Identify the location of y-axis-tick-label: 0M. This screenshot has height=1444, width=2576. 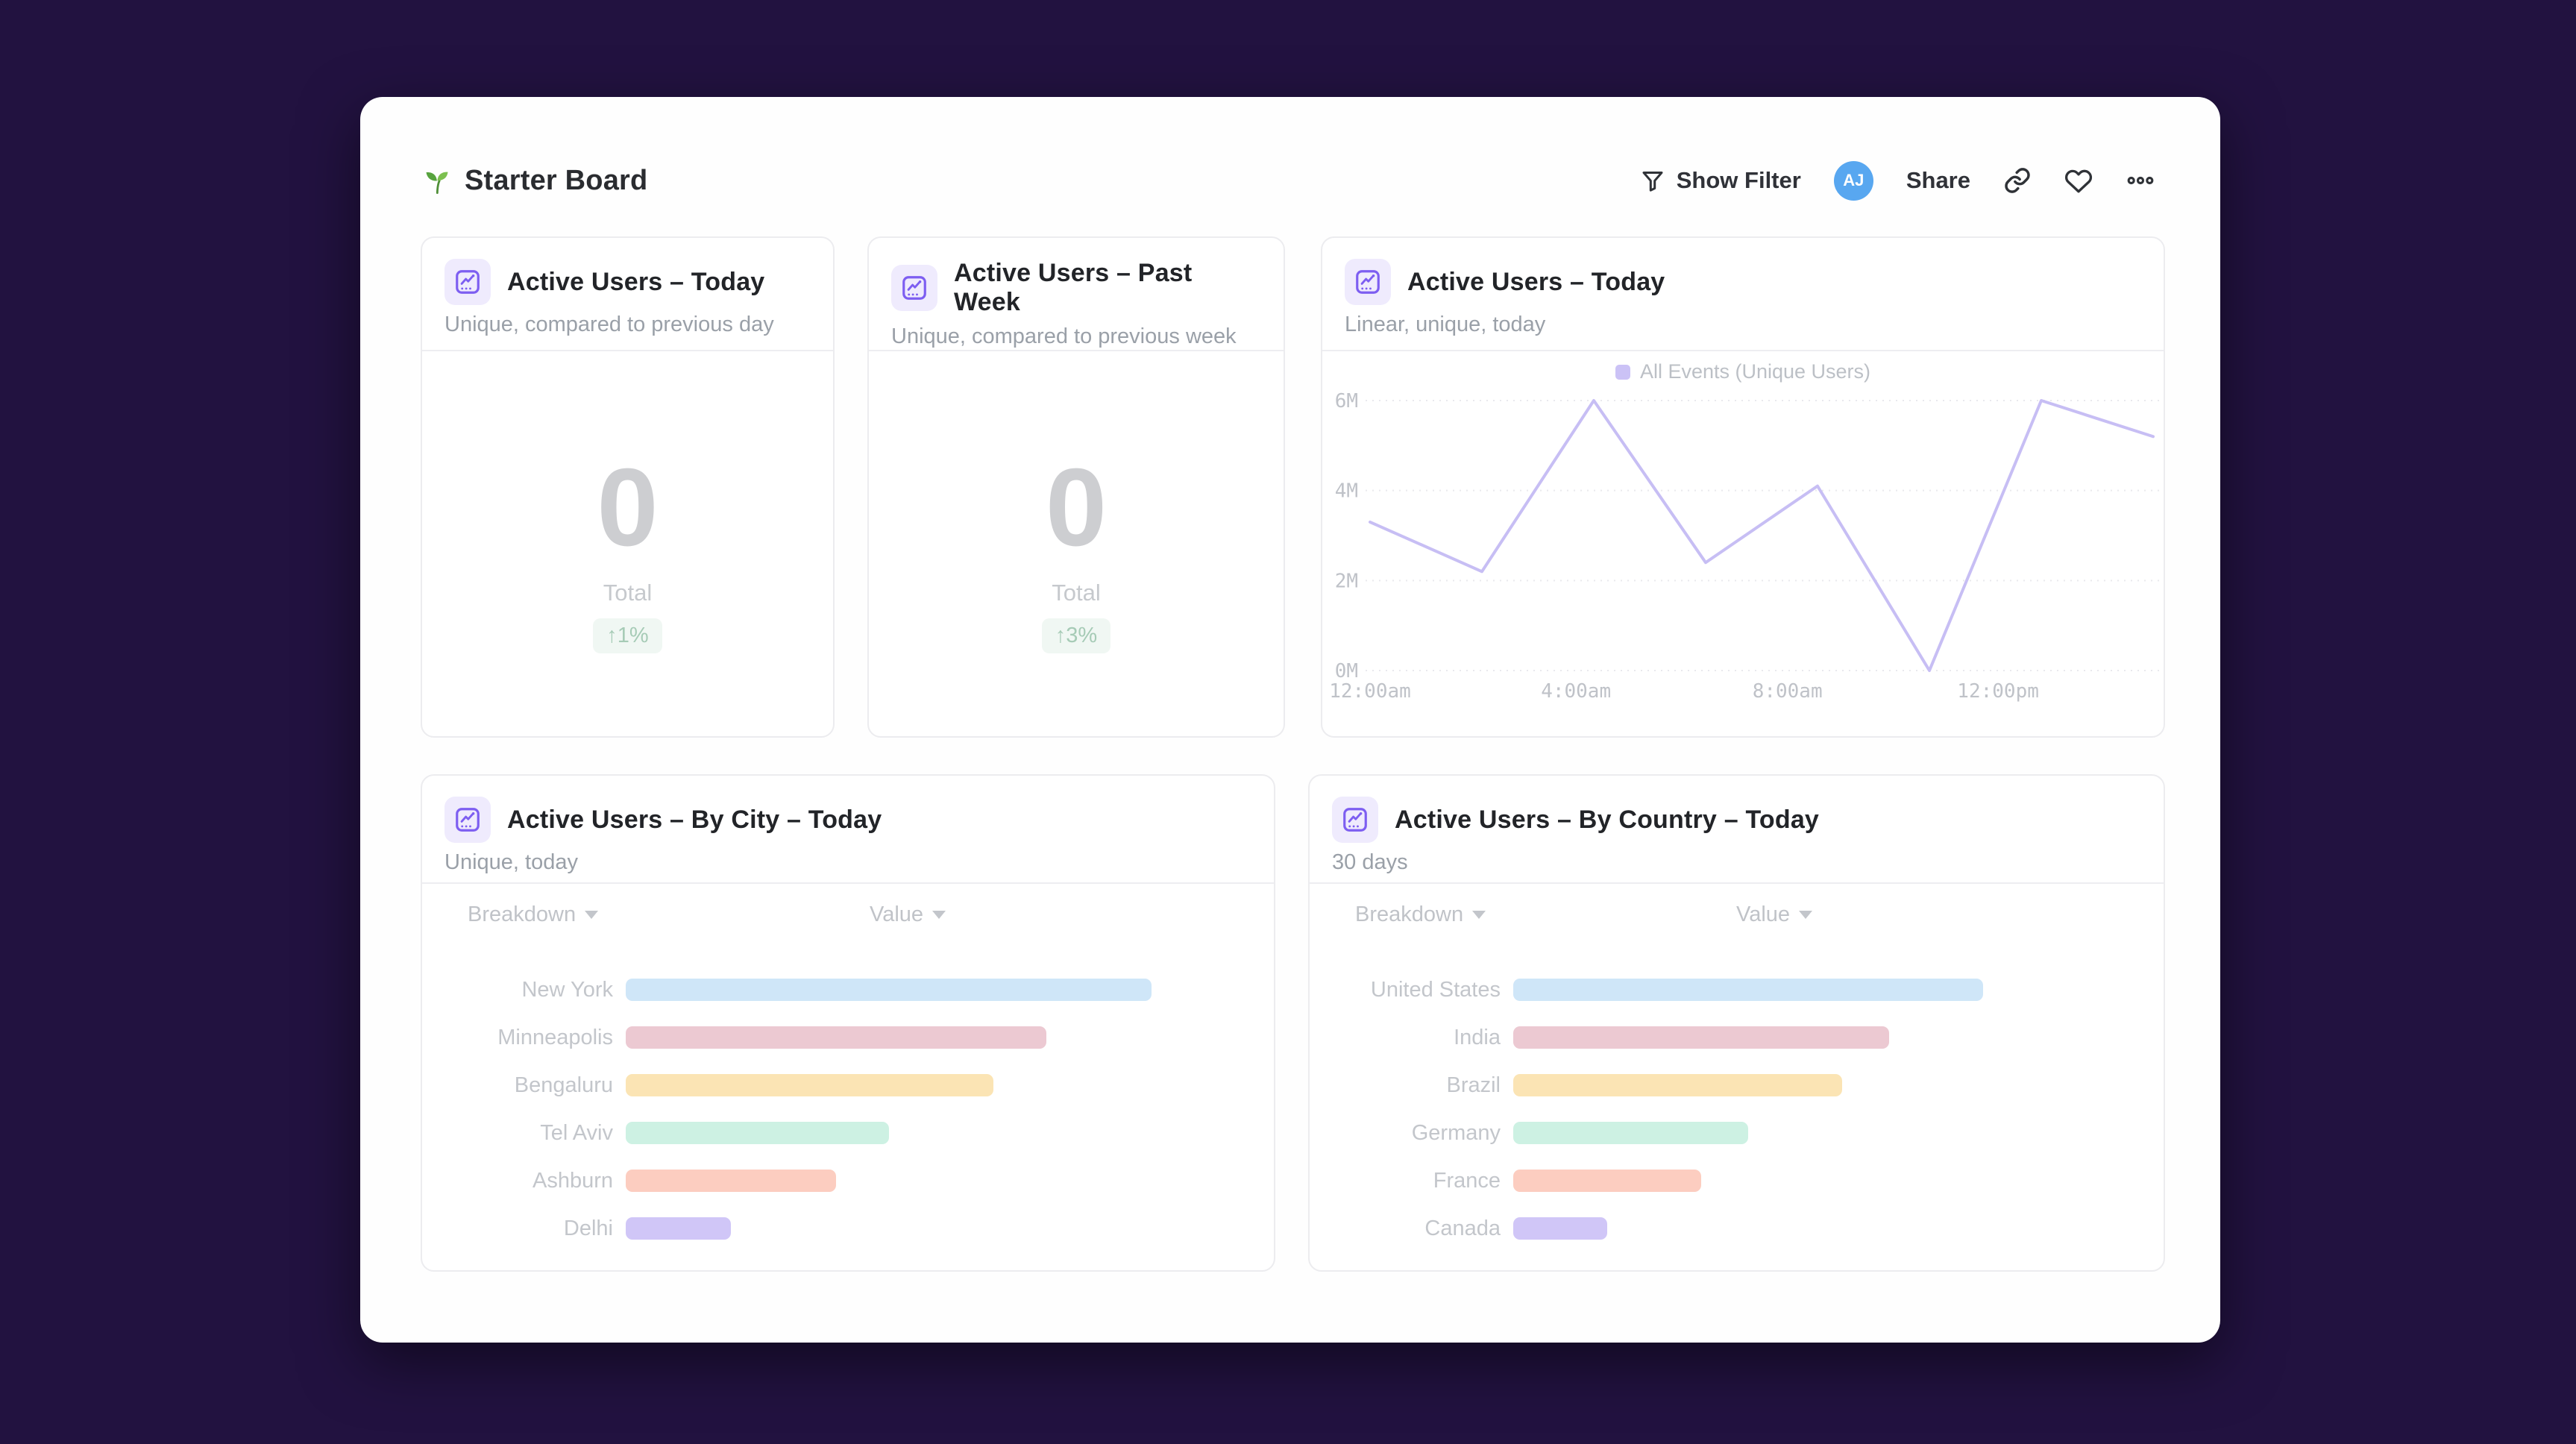
(1346, 671).